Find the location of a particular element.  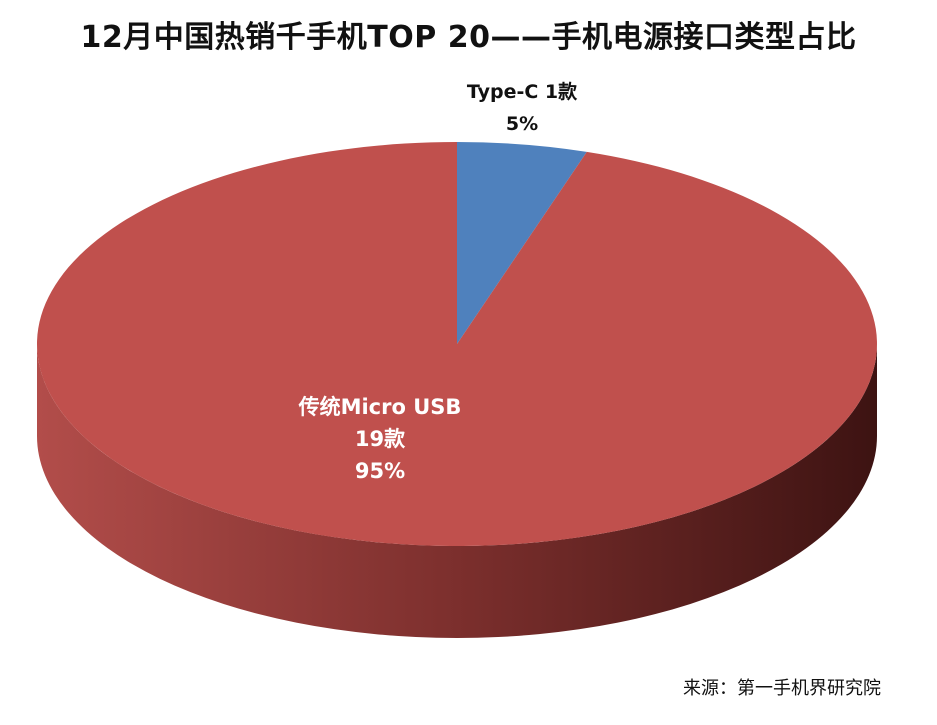

label-micro-usb-percent: 95% is located at coordinates (380, 471).